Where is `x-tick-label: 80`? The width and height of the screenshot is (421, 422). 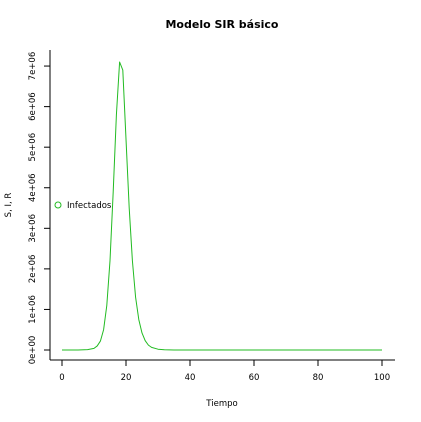
x-tick-label: 80 is located at coordinates (318, 378).